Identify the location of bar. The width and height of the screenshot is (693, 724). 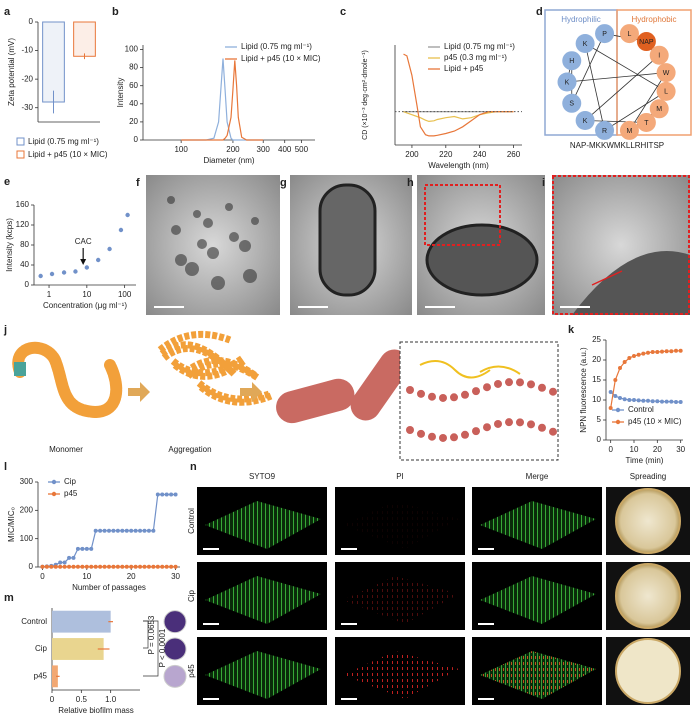
(53, 62).